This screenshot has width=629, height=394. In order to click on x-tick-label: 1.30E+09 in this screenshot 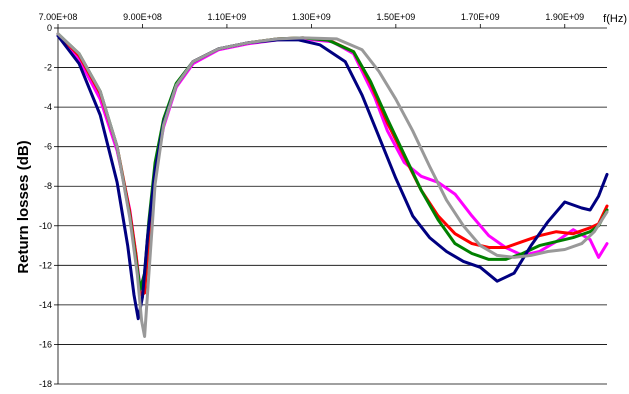, I will do `click(311, 17)`.